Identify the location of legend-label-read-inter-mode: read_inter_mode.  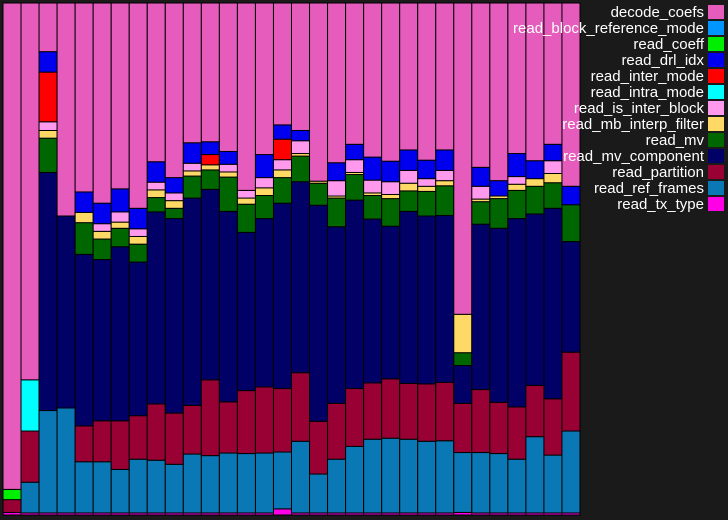
(647, 76).